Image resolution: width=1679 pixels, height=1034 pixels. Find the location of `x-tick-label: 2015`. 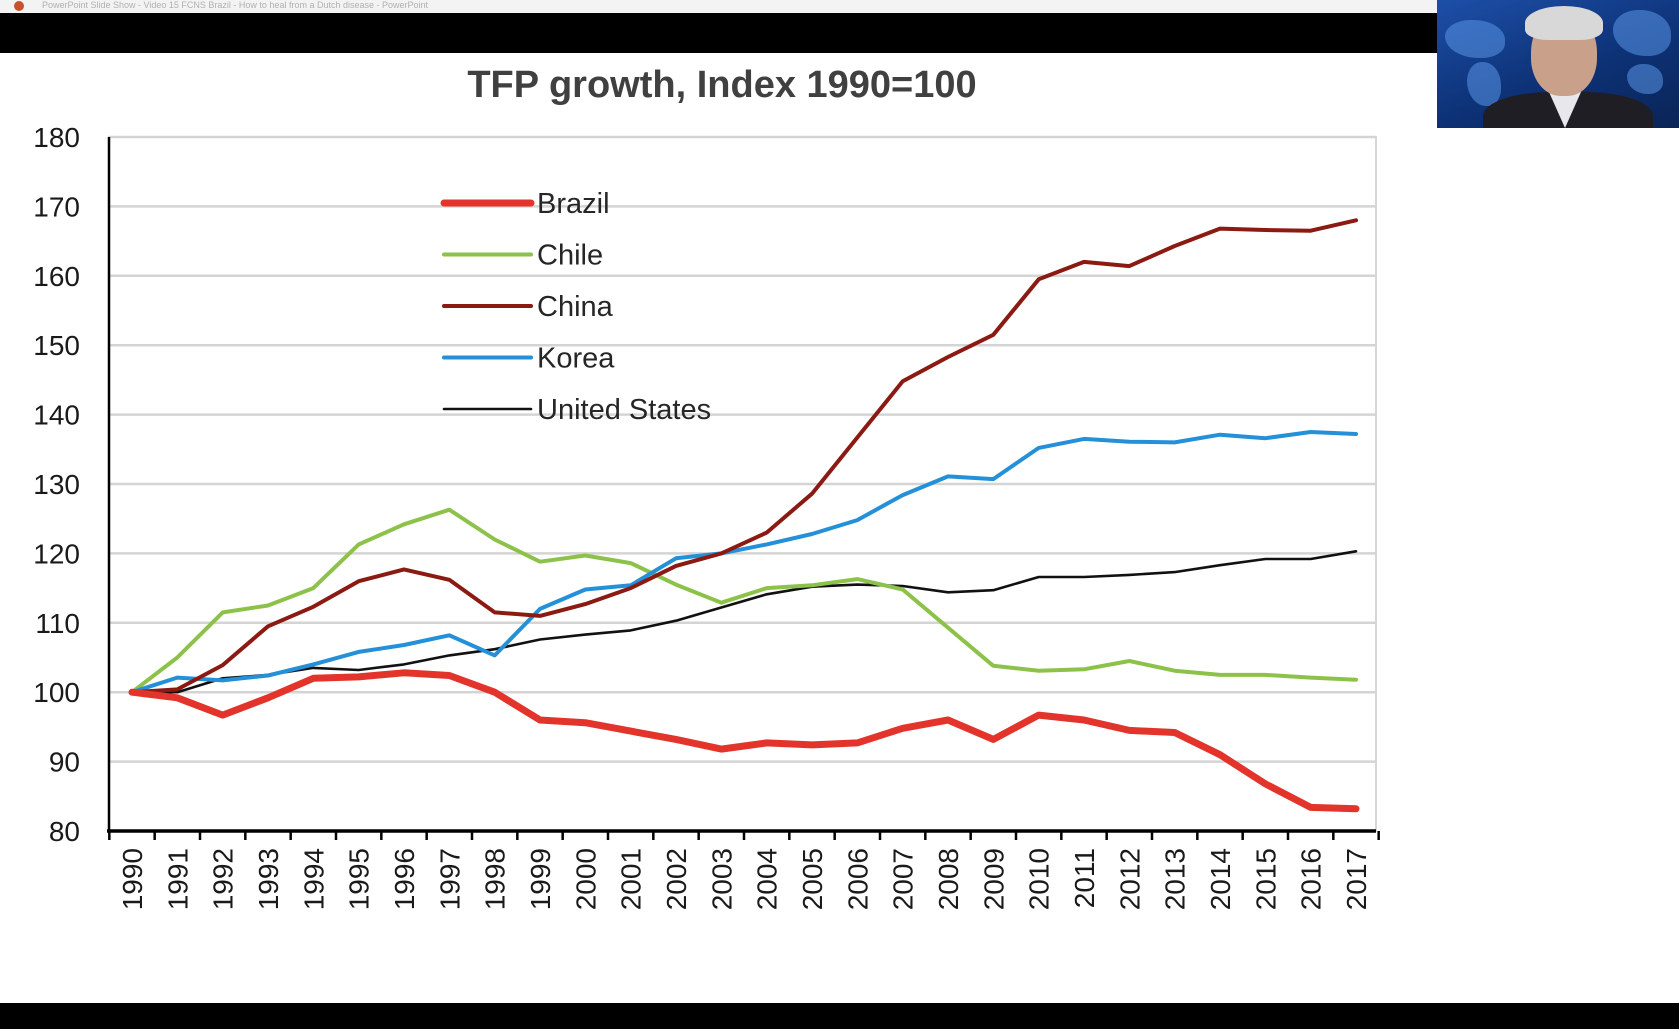

x-tick-label: 2015 is located at coordinates (1265, 879).